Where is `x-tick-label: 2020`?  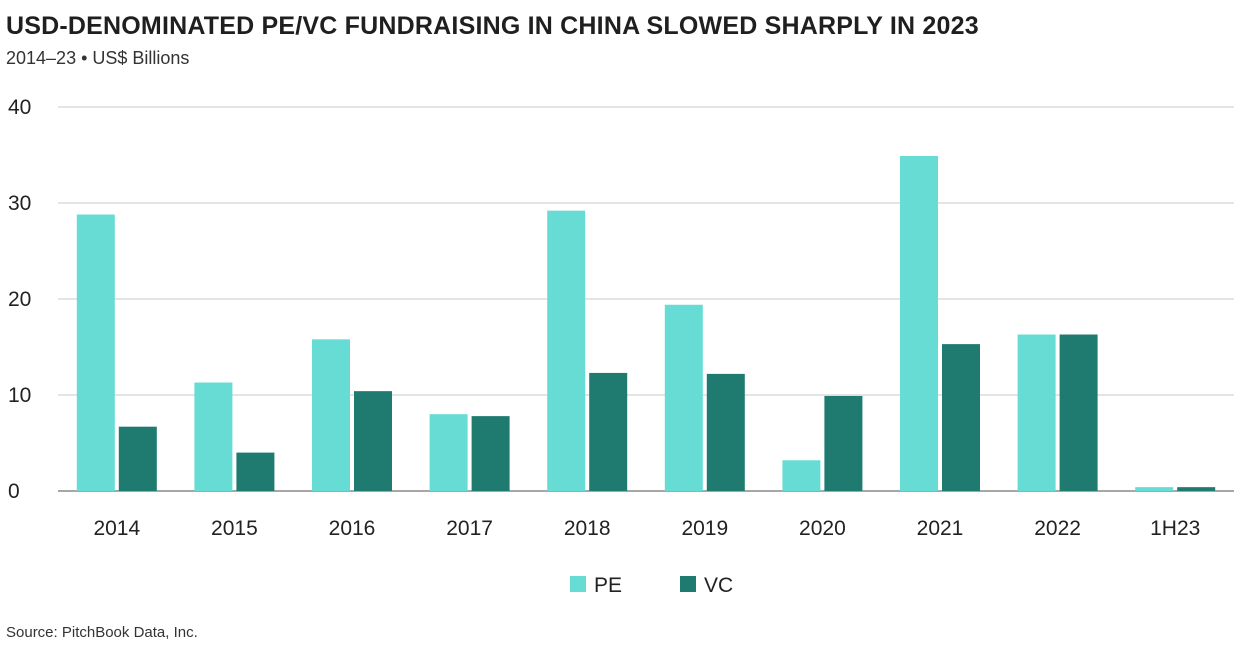
x-tick-label: 2020 is located at coordinates (822, 528).